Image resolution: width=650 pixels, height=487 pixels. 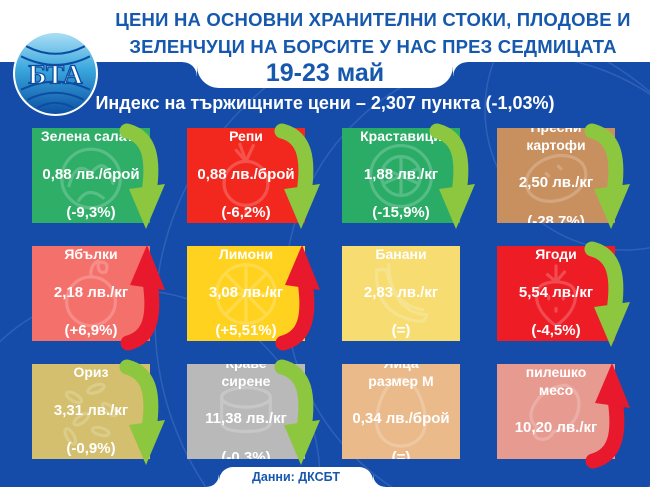 I want to click on item-name: Ягоди, so click(x=556, y=254).